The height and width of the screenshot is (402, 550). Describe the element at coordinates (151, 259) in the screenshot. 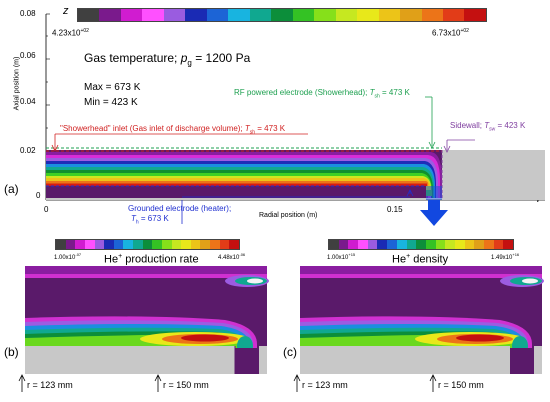

I see `panel-title: He+ production rate` at that location.